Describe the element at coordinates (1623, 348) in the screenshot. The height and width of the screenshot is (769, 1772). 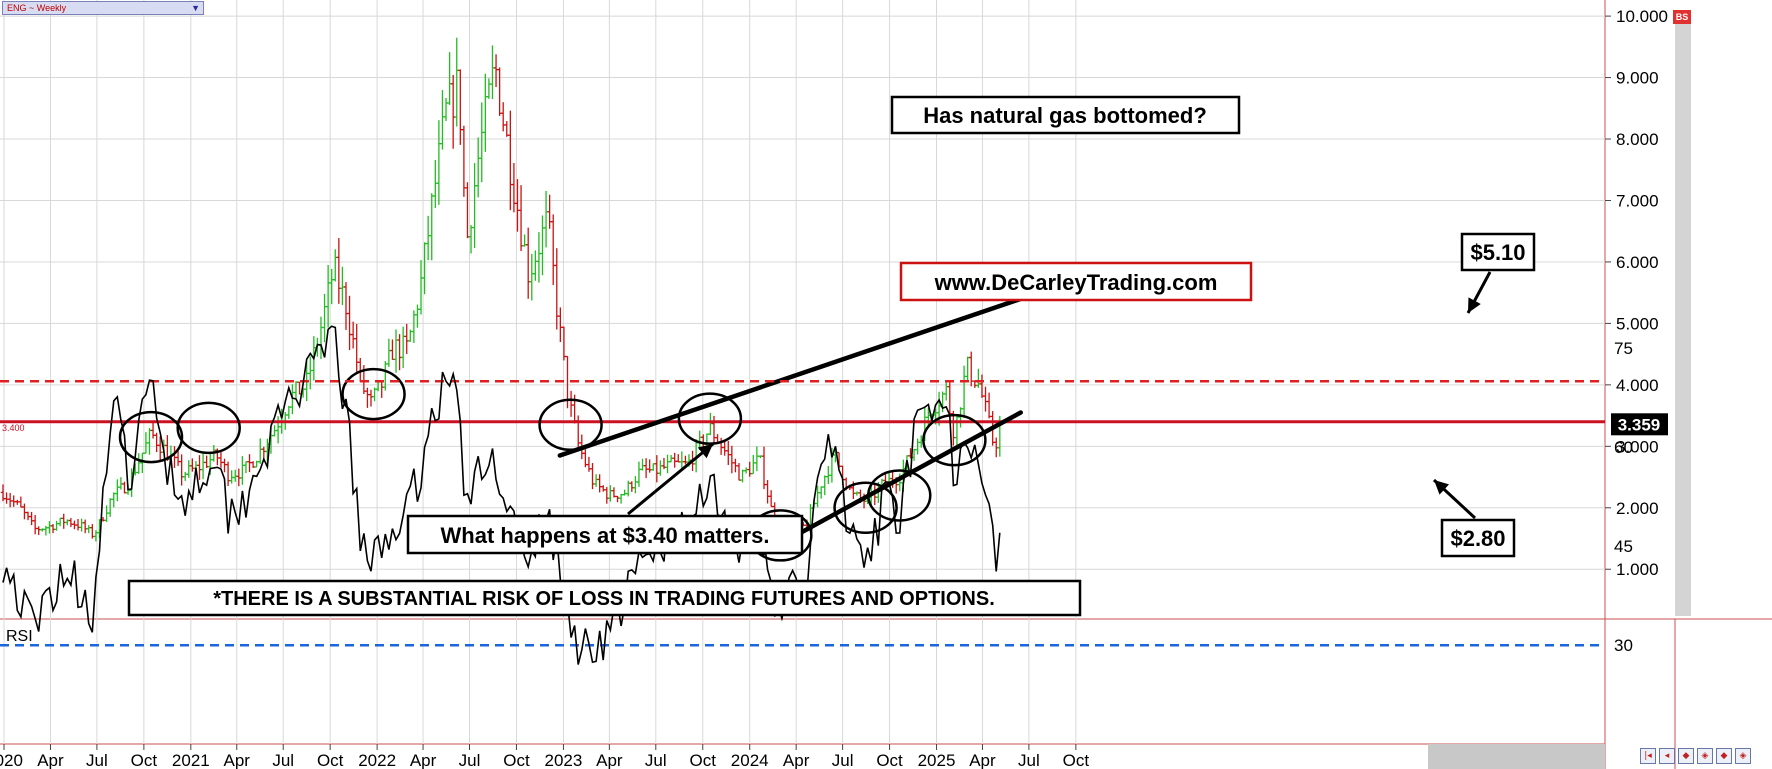
I see `rsi-tick-label: 75` at that location.